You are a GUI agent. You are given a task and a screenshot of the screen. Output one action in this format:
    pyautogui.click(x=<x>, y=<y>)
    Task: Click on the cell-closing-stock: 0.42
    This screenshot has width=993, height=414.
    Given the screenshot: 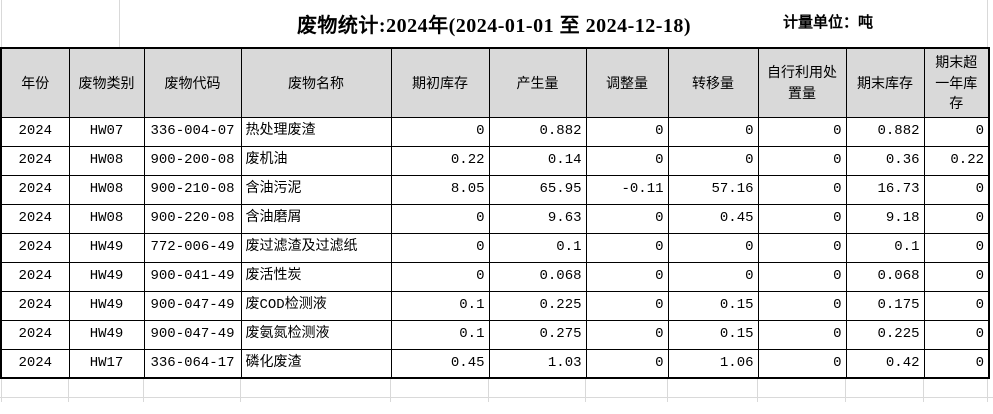 What is the action you would take?
    pyautogui.click(x=885, y=363)
    